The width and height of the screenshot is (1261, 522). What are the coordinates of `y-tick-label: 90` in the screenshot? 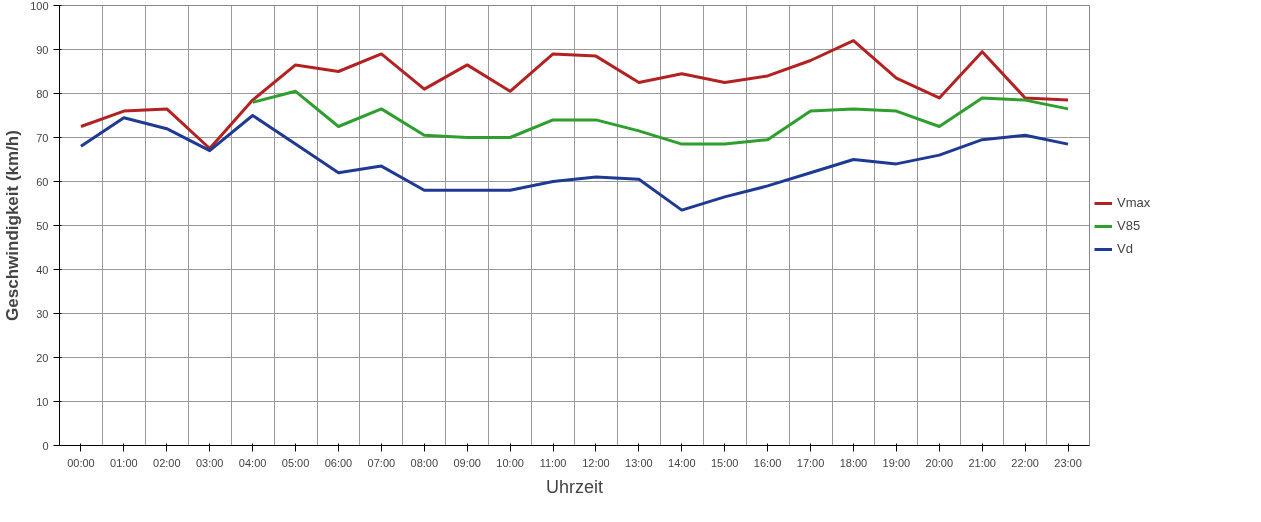 It's located at (42, 49).